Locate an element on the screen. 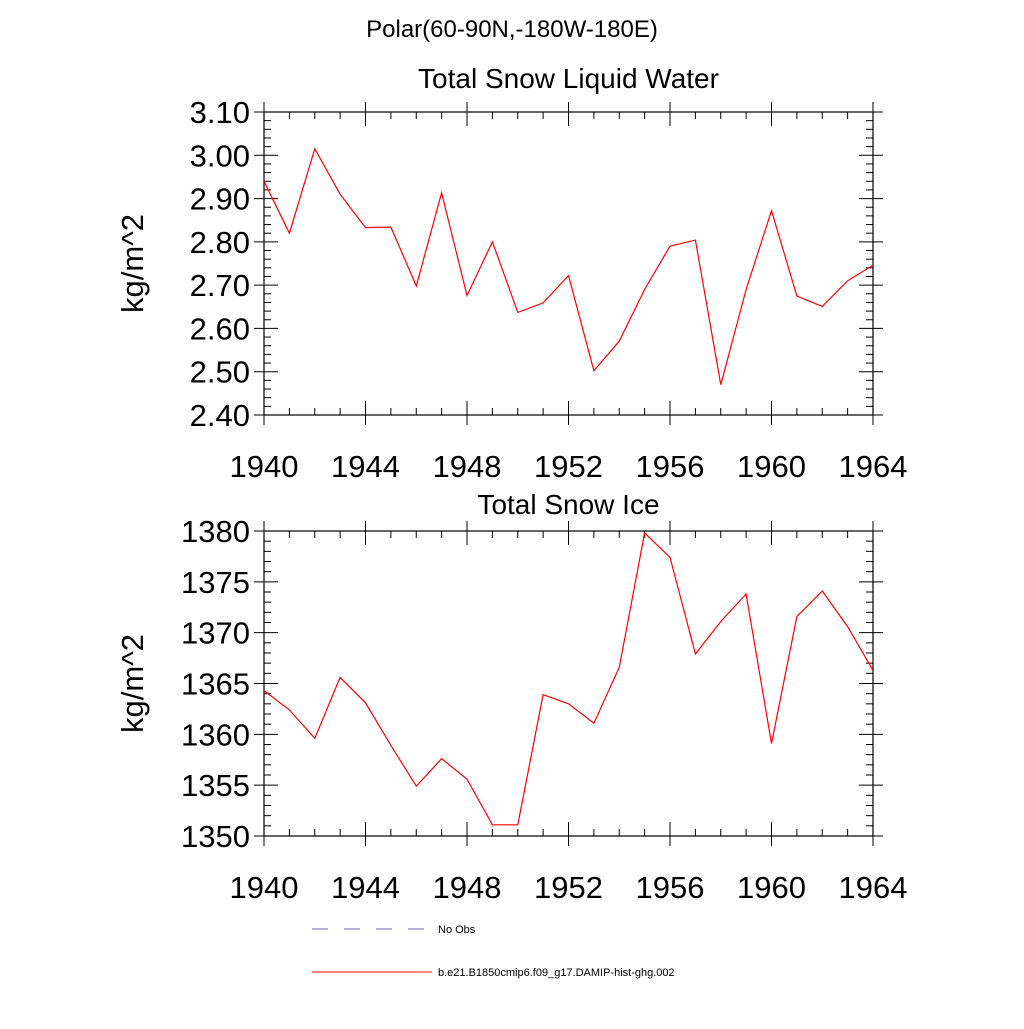  y-tick-label: 2.40 is located at coordinates (220, 415).